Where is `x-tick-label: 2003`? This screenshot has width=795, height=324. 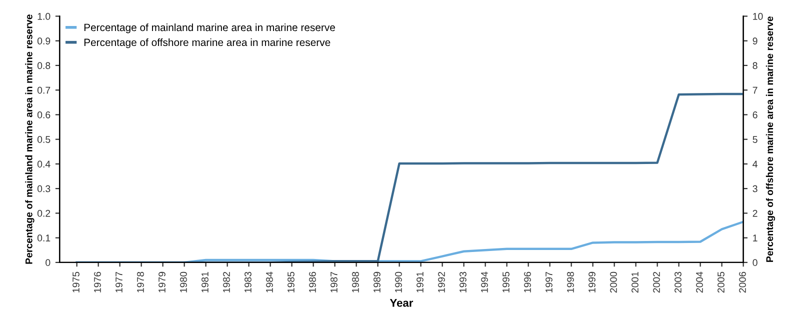
x-tick-label: 2003 is located at coordinates (678, 282).